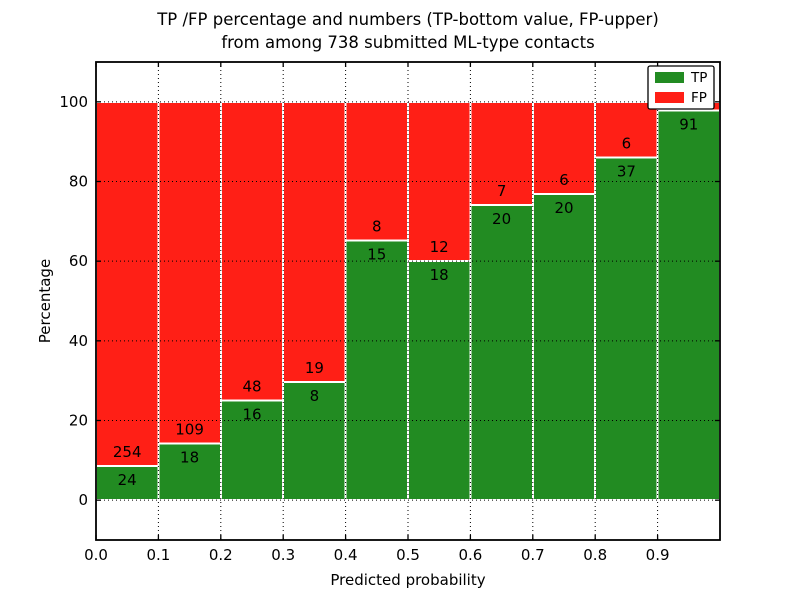  I want to click on legend-label-tp: TP, so click(698, 78).